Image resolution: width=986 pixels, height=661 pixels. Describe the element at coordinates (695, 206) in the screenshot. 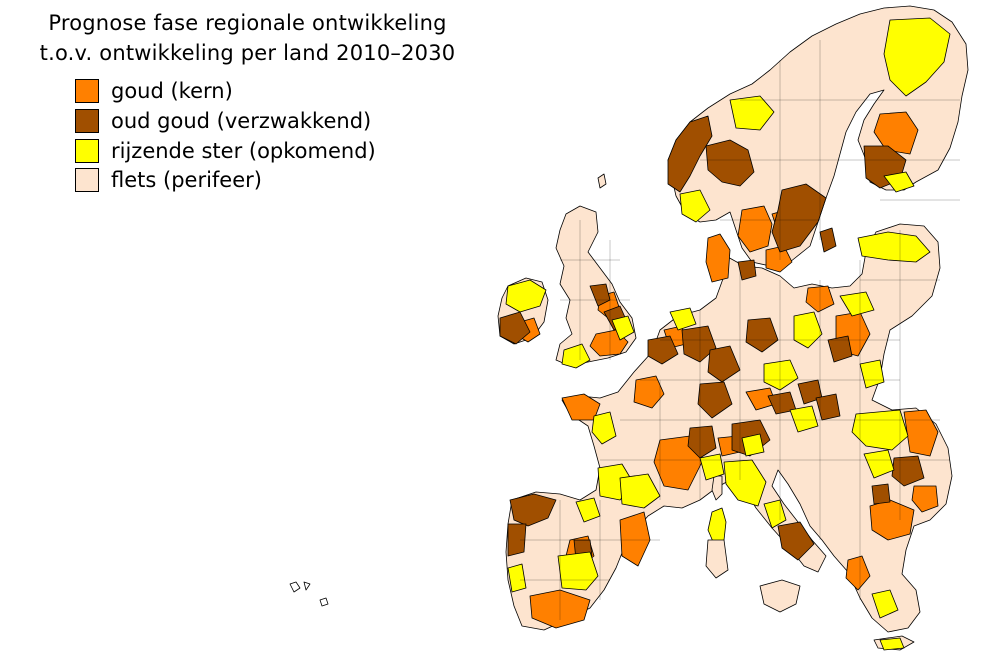

I see `region-rijzend-norway-s` at that location.